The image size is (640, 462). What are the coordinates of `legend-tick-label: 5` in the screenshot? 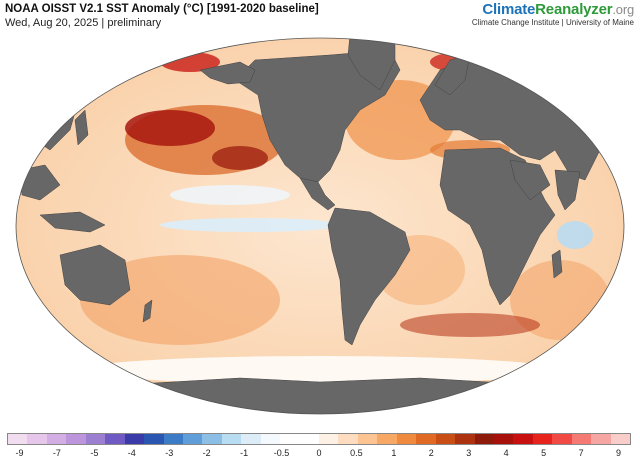 It's located at (544, 453).